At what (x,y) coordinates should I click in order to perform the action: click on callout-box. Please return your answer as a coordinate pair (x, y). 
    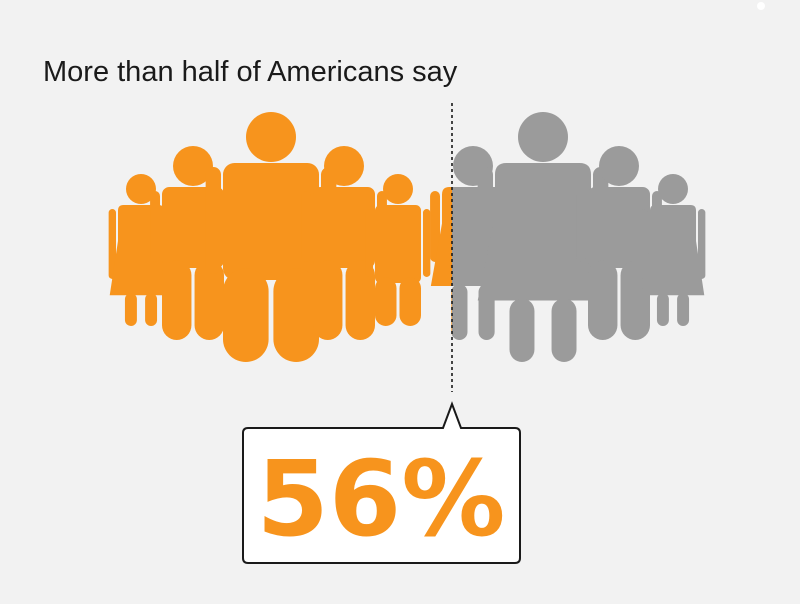
    Looking at the image, I should click on (381, 482).